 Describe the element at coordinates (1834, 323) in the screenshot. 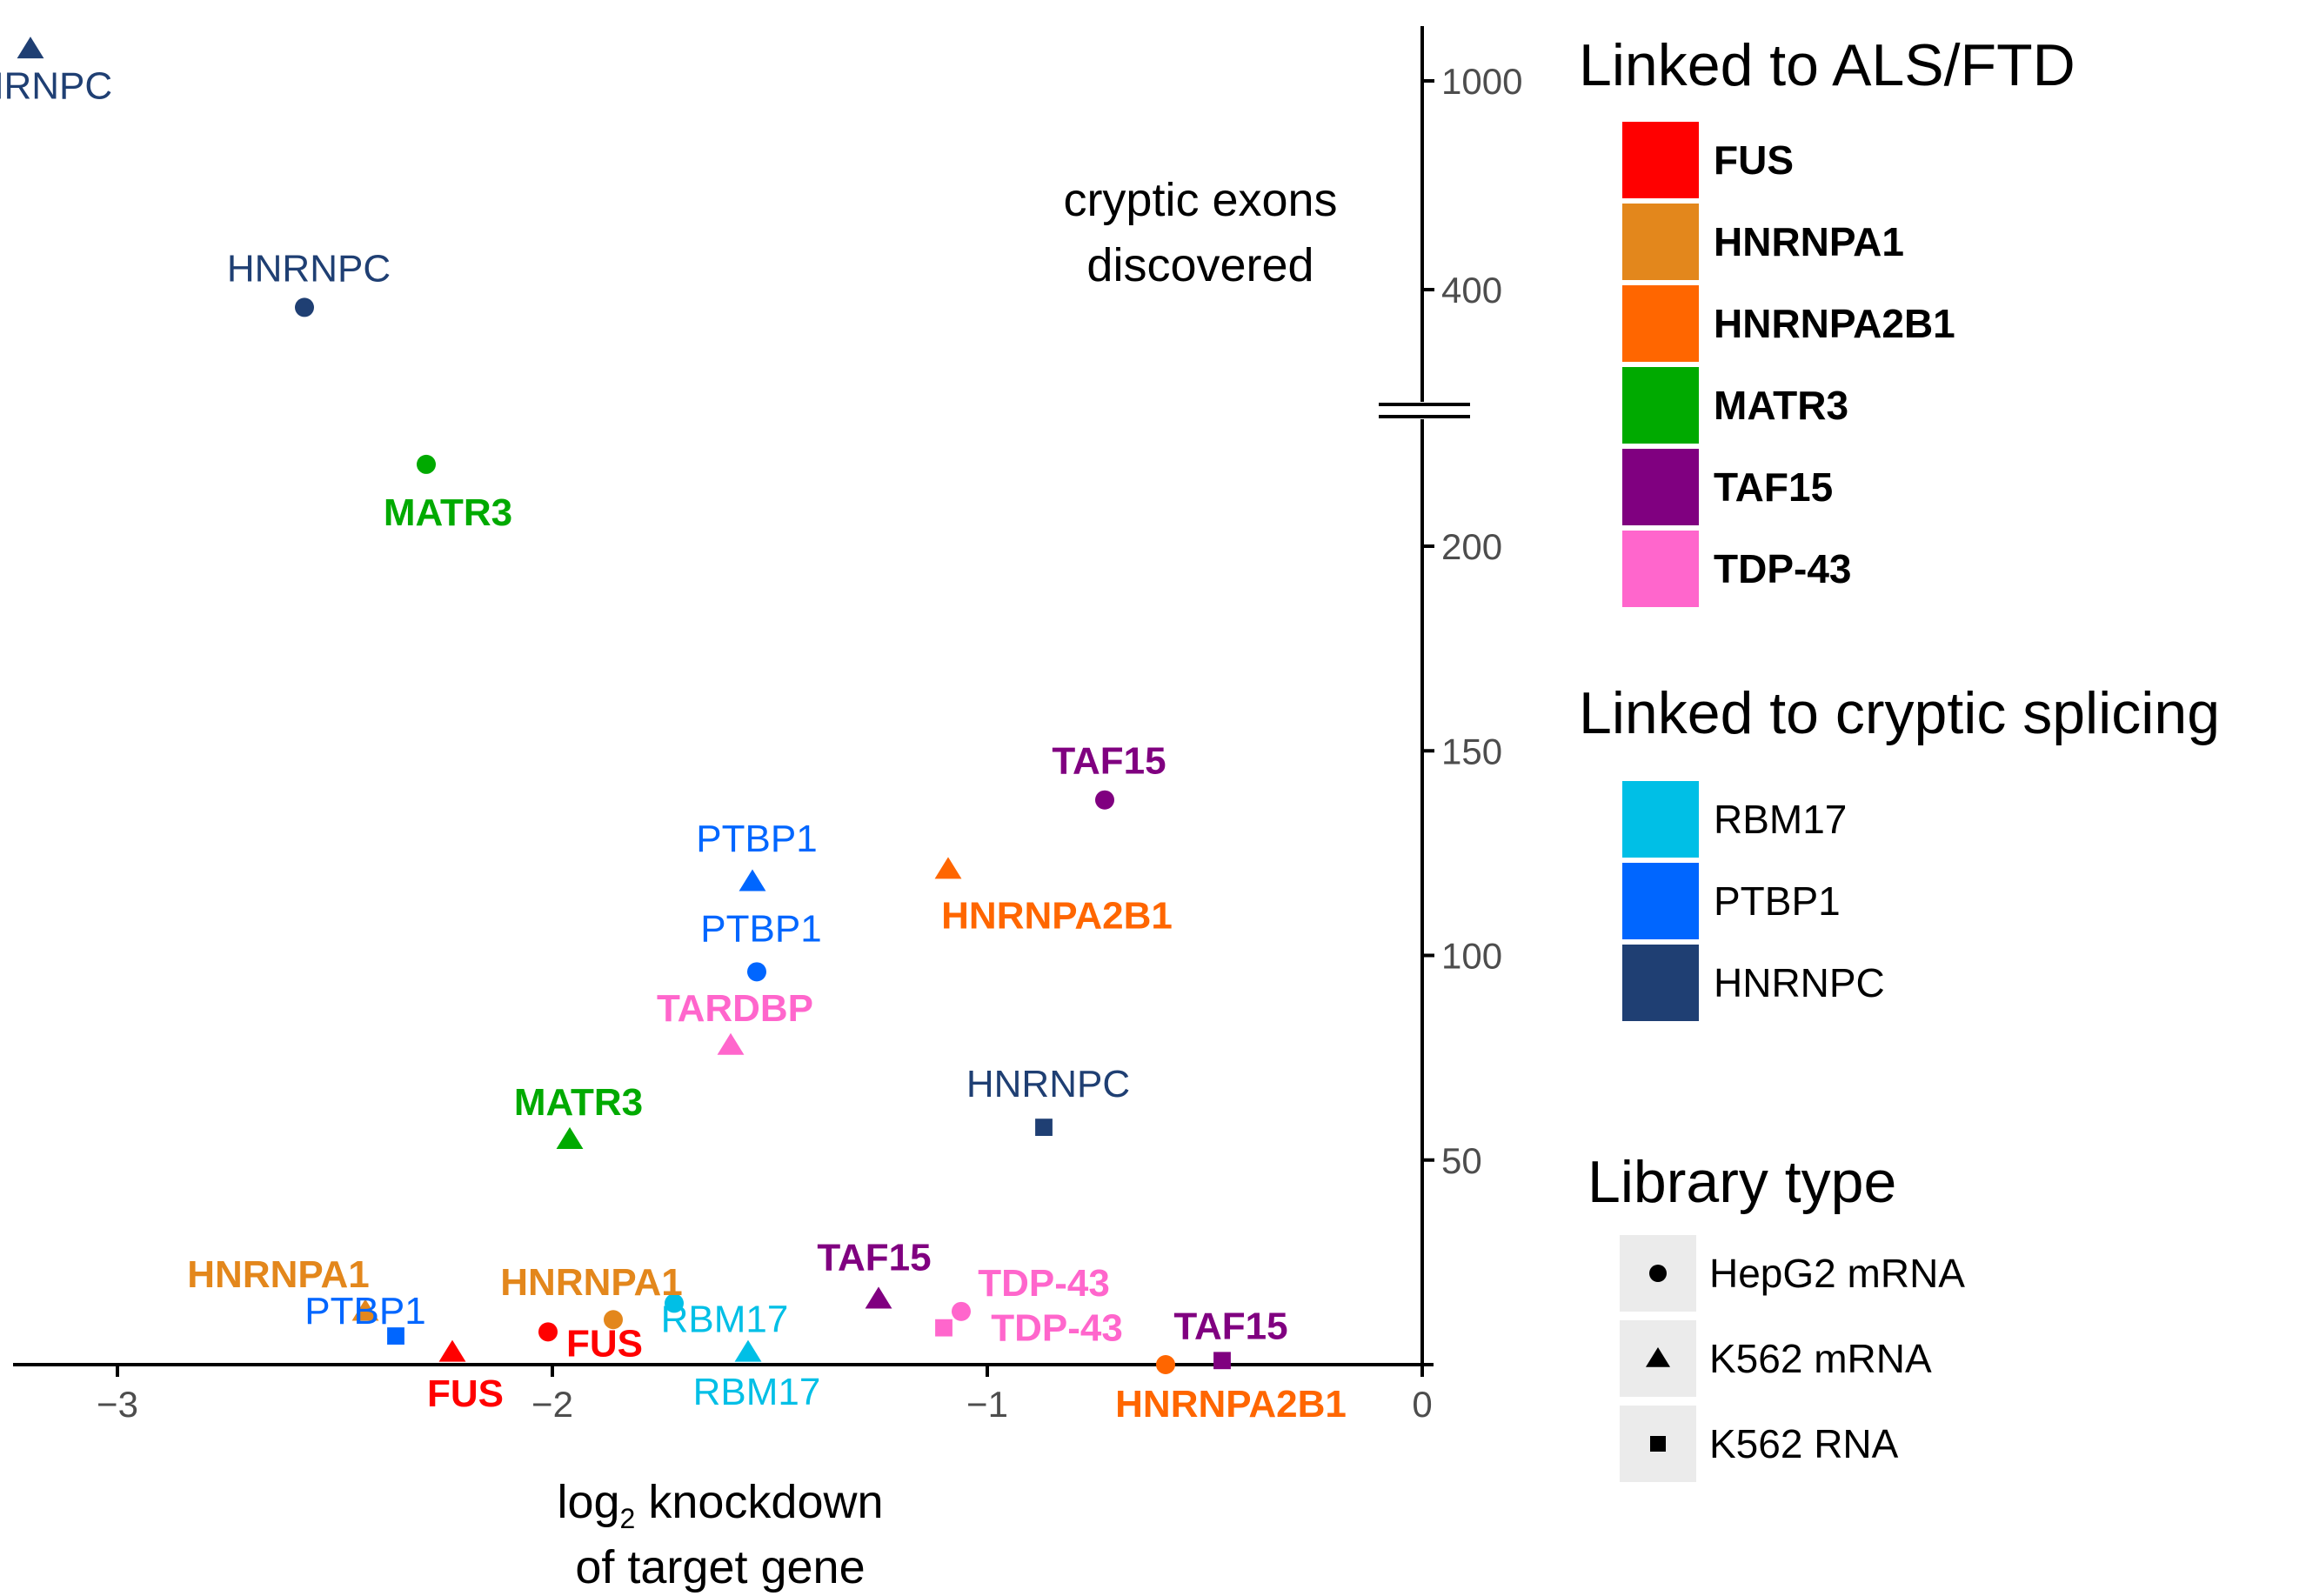

I see `legend-label: HNRNPA2B1` at that location.